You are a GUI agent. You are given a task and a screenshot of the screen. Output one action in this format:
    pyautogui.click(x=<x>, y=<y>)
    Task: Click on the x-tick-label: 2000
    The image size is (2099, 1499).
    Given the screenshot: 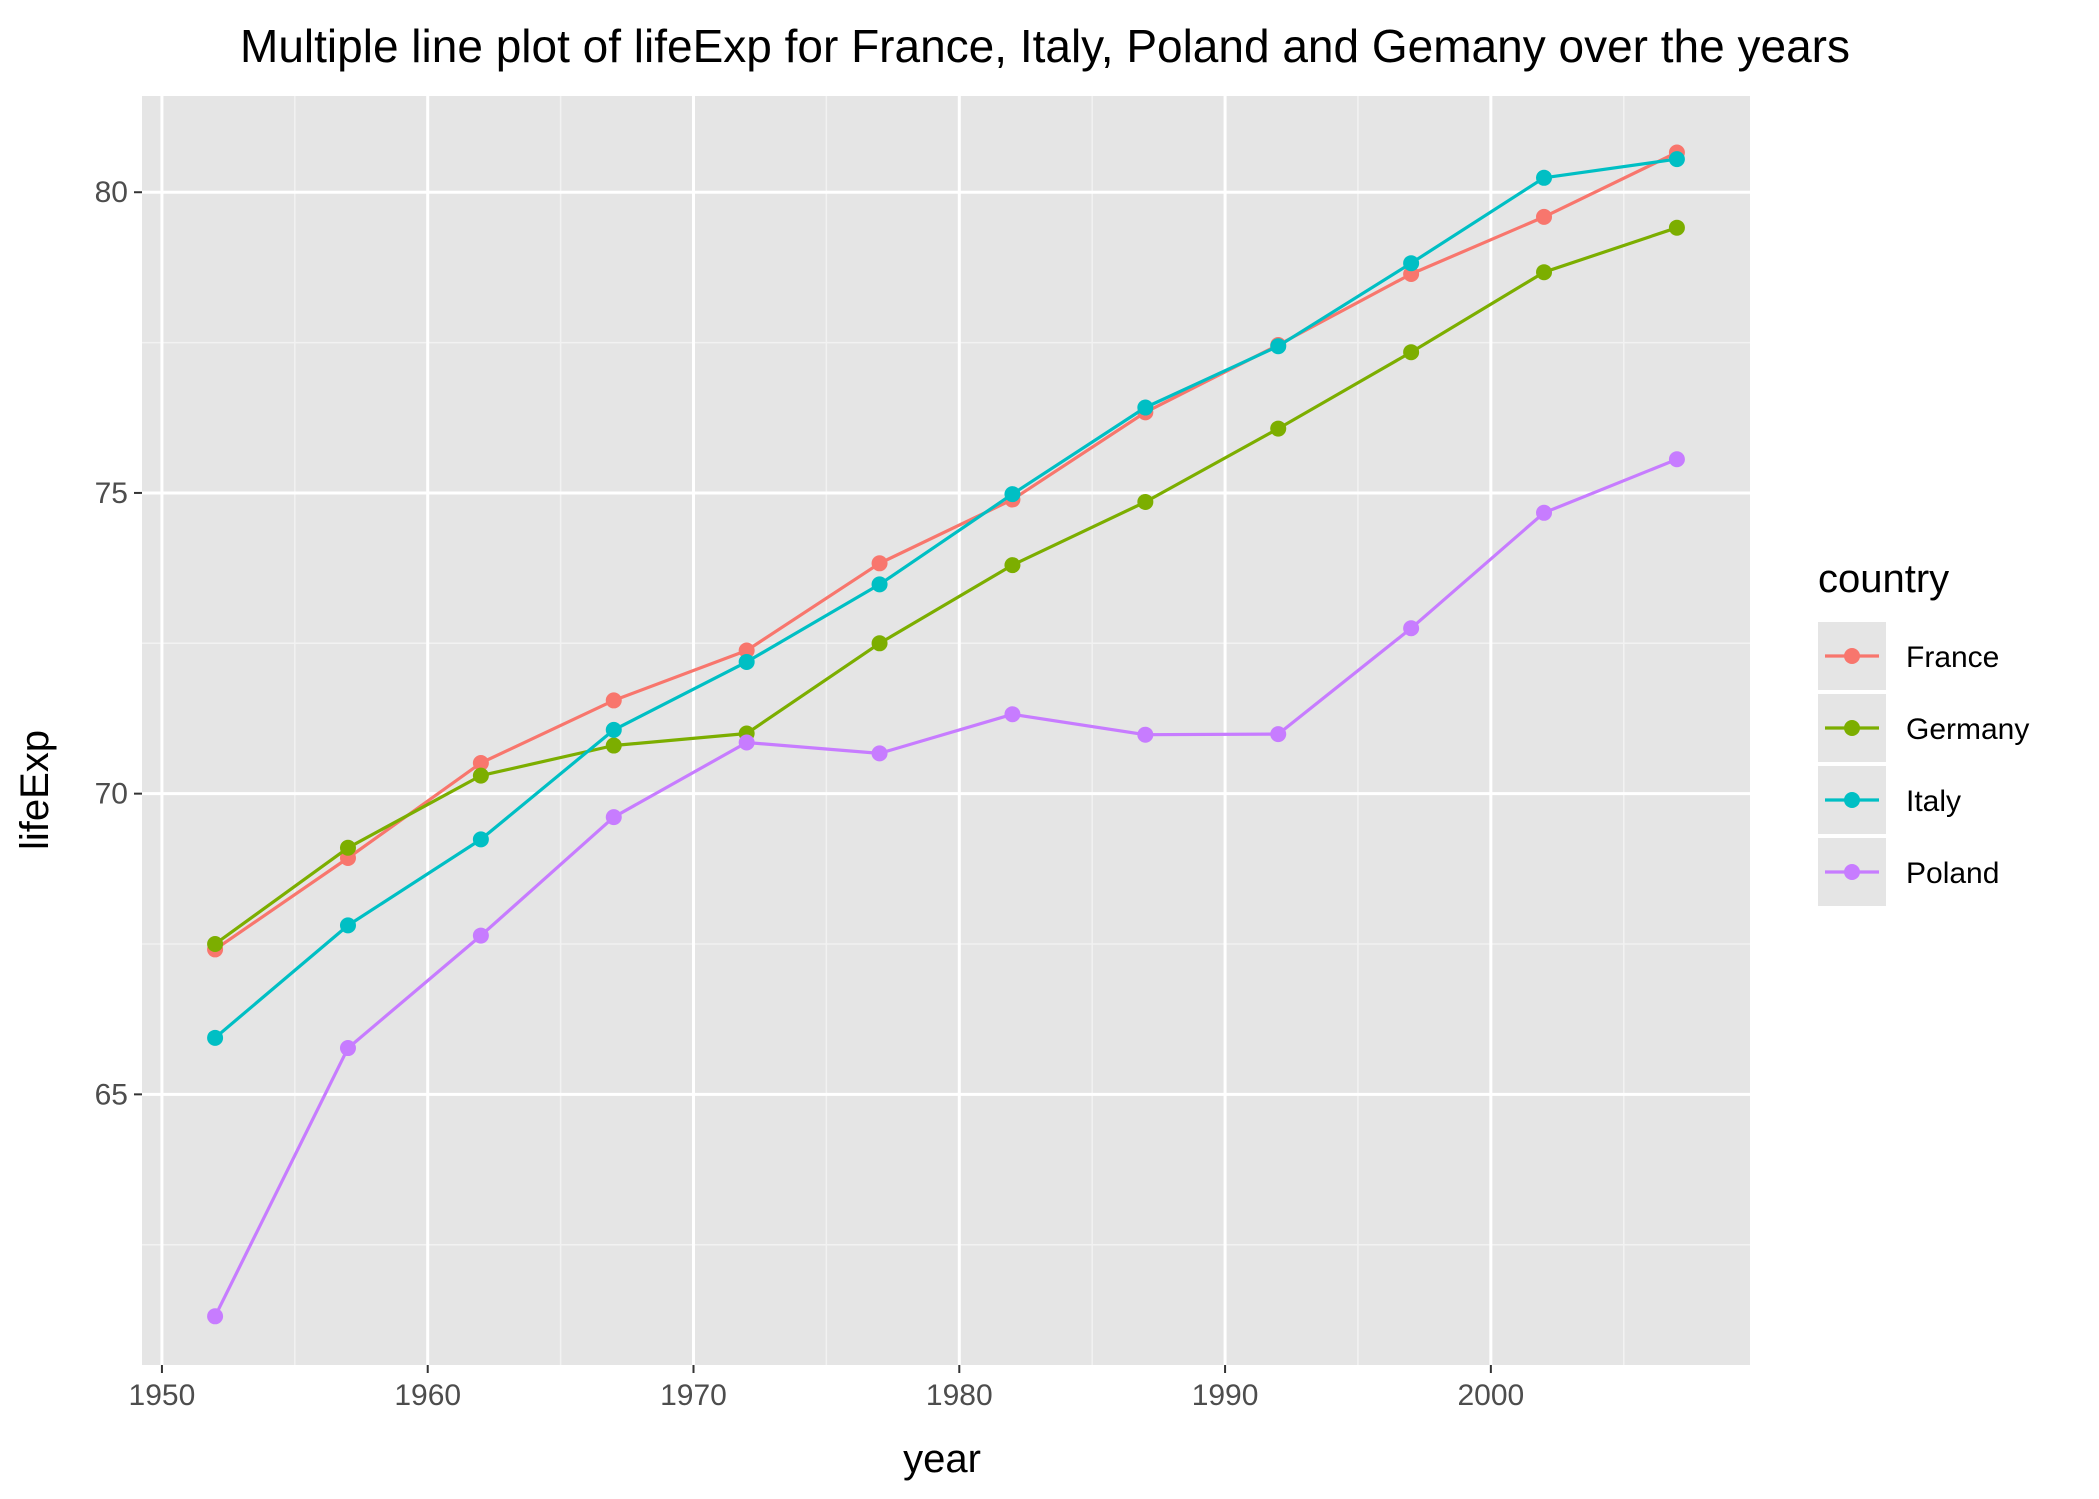 What is the action you would take?
    pyautogui.click(x=1490, y=1395)
    